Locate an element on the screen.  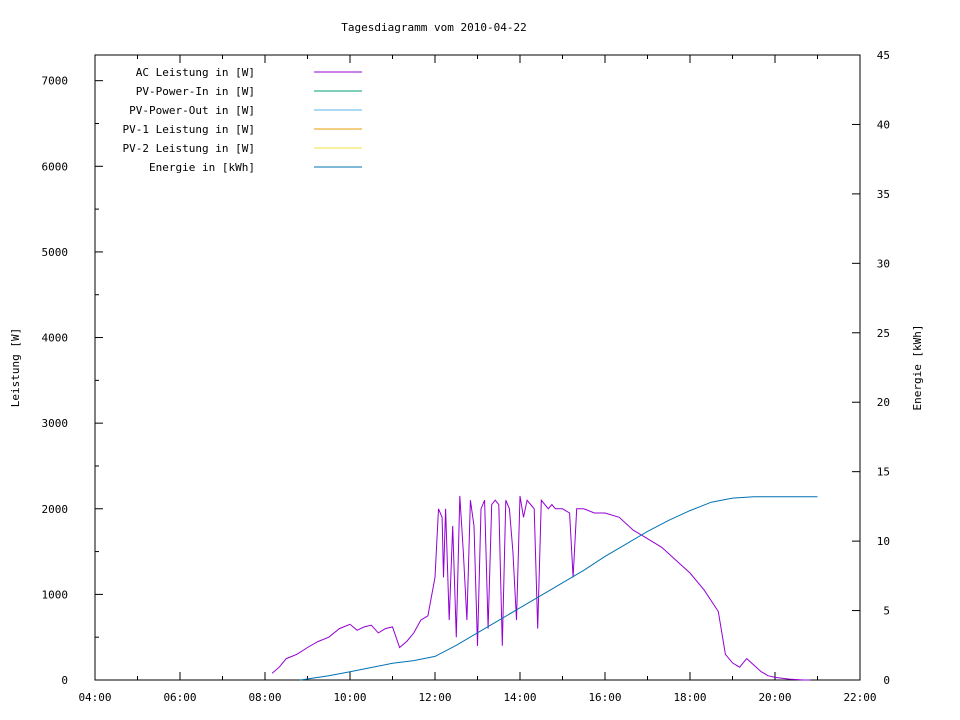
legend-label: PV-2 Leistung in [W] is located at coordinates (189, 148).